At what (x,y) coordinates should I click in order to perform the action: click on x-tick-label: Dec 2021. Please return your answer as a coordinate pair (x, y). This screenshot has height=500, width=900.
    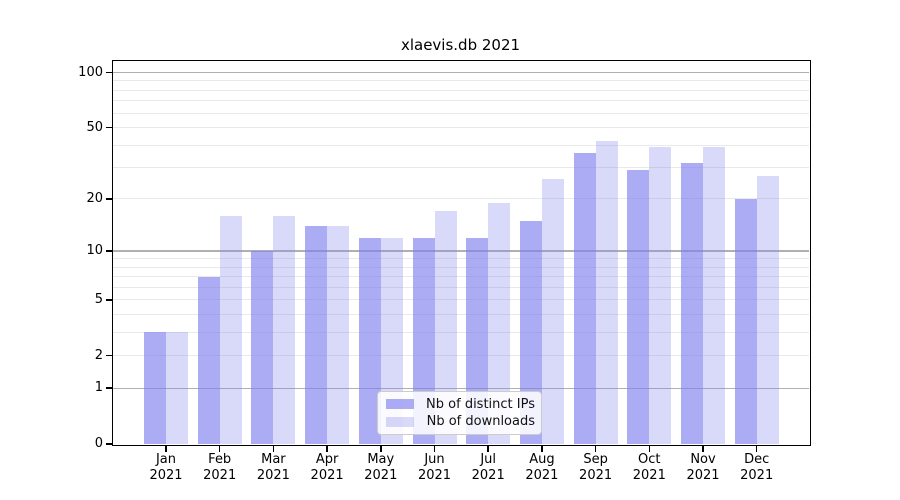
    Looking at the image, I should click on (757, 467).